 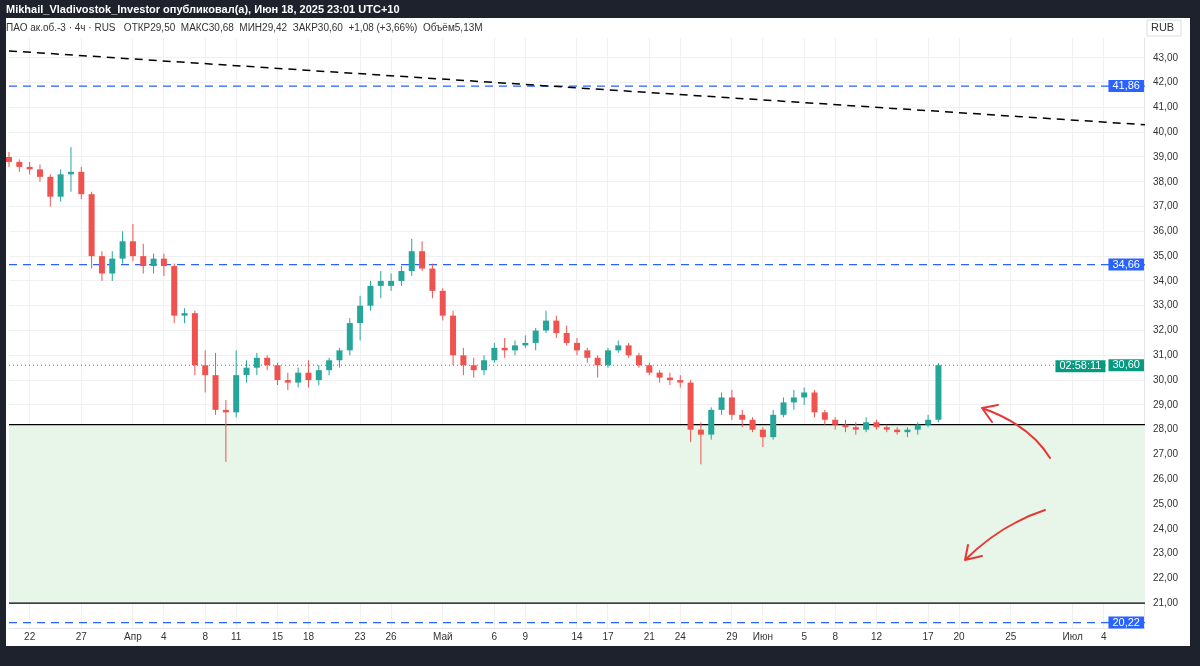 I want to click on ref-line-label: 30,60, so click(x=1126, y=364).